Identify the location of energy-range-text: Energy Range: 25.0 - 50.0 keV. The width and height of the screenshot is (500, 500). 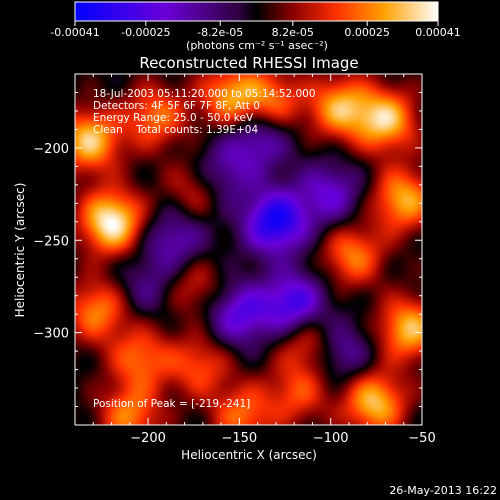
(173, 118).